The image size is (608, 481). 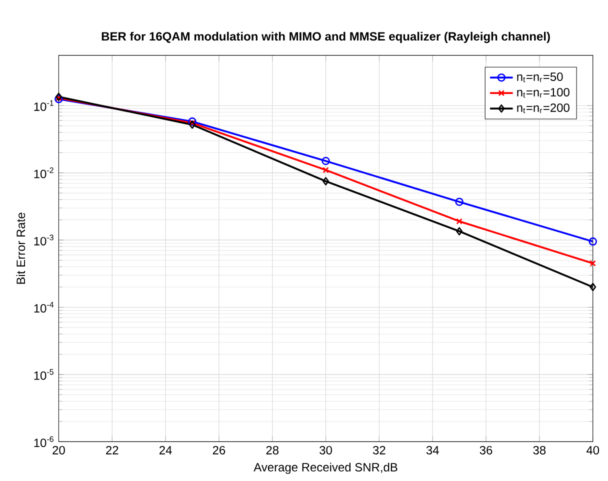 I want to click on x-tick-label: 40, so click(x=593, y=450).